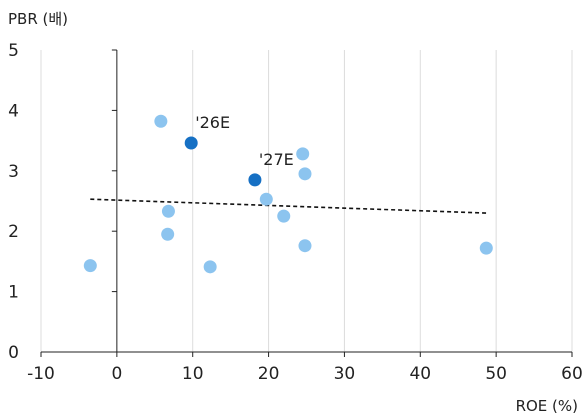 This screenshot has height=415, width=587. I want to click on y-tick-label: 5, so click(13, 51).